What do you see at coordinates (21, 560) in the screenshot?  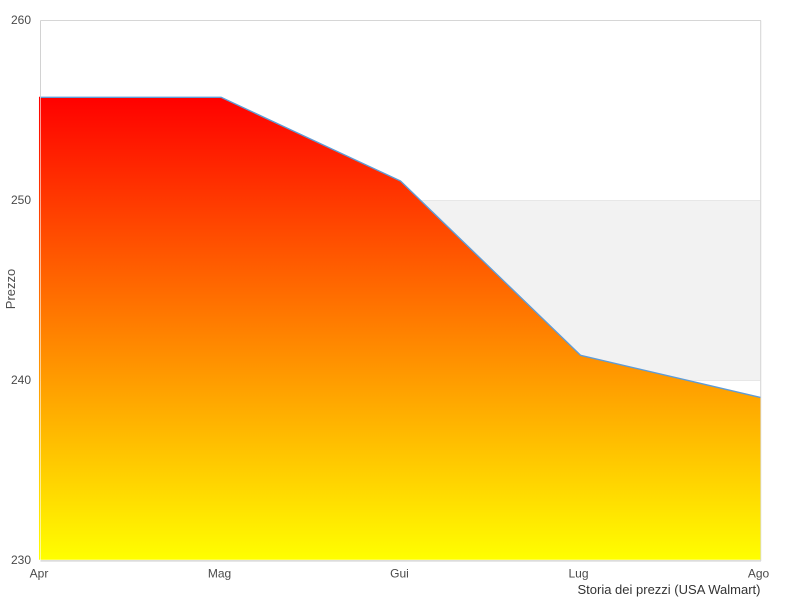 I see `svg-text: 230` at bounding box center [21, 560].